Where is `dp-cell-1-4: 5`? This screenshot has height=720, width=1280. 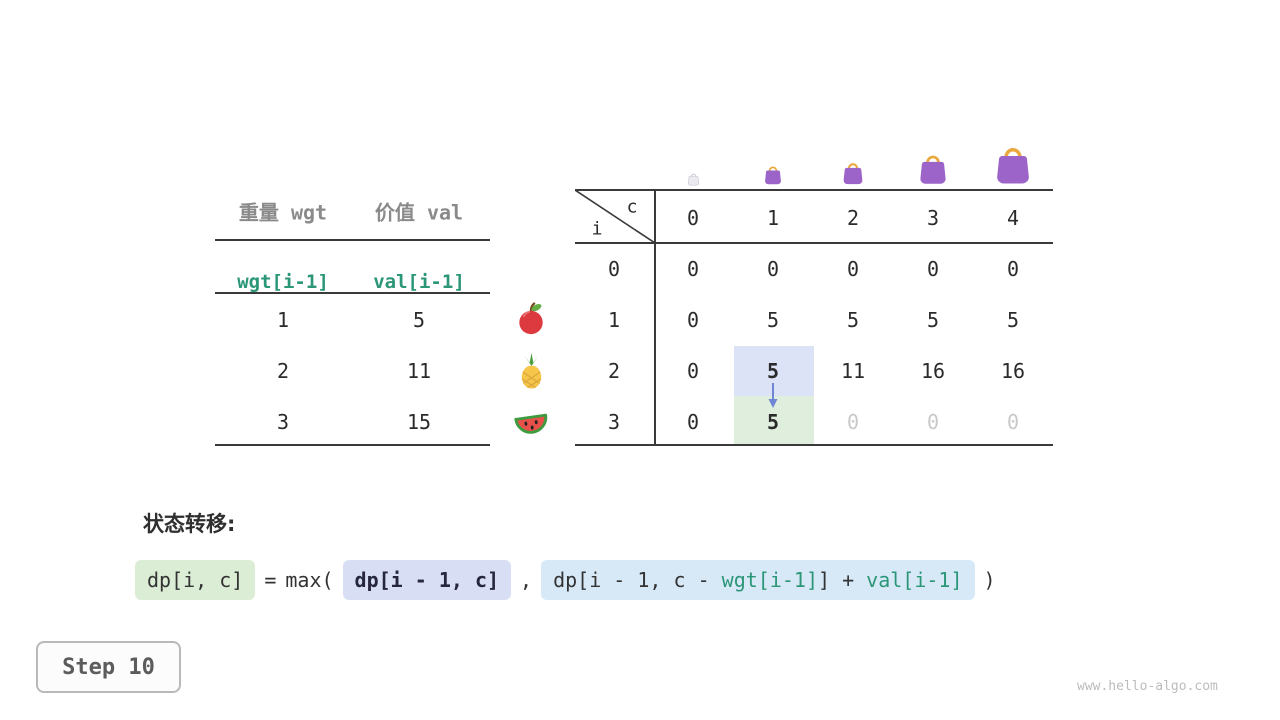 dp-cell-1-4: 5 is located at coordinates (1013, 320).